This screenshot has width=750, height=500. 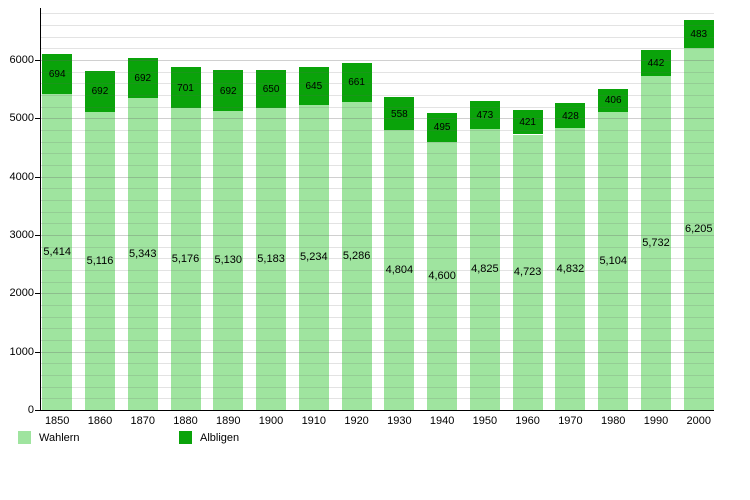 I want to click on wahlern-value-label: 5,234, so click(x=314, y=257).